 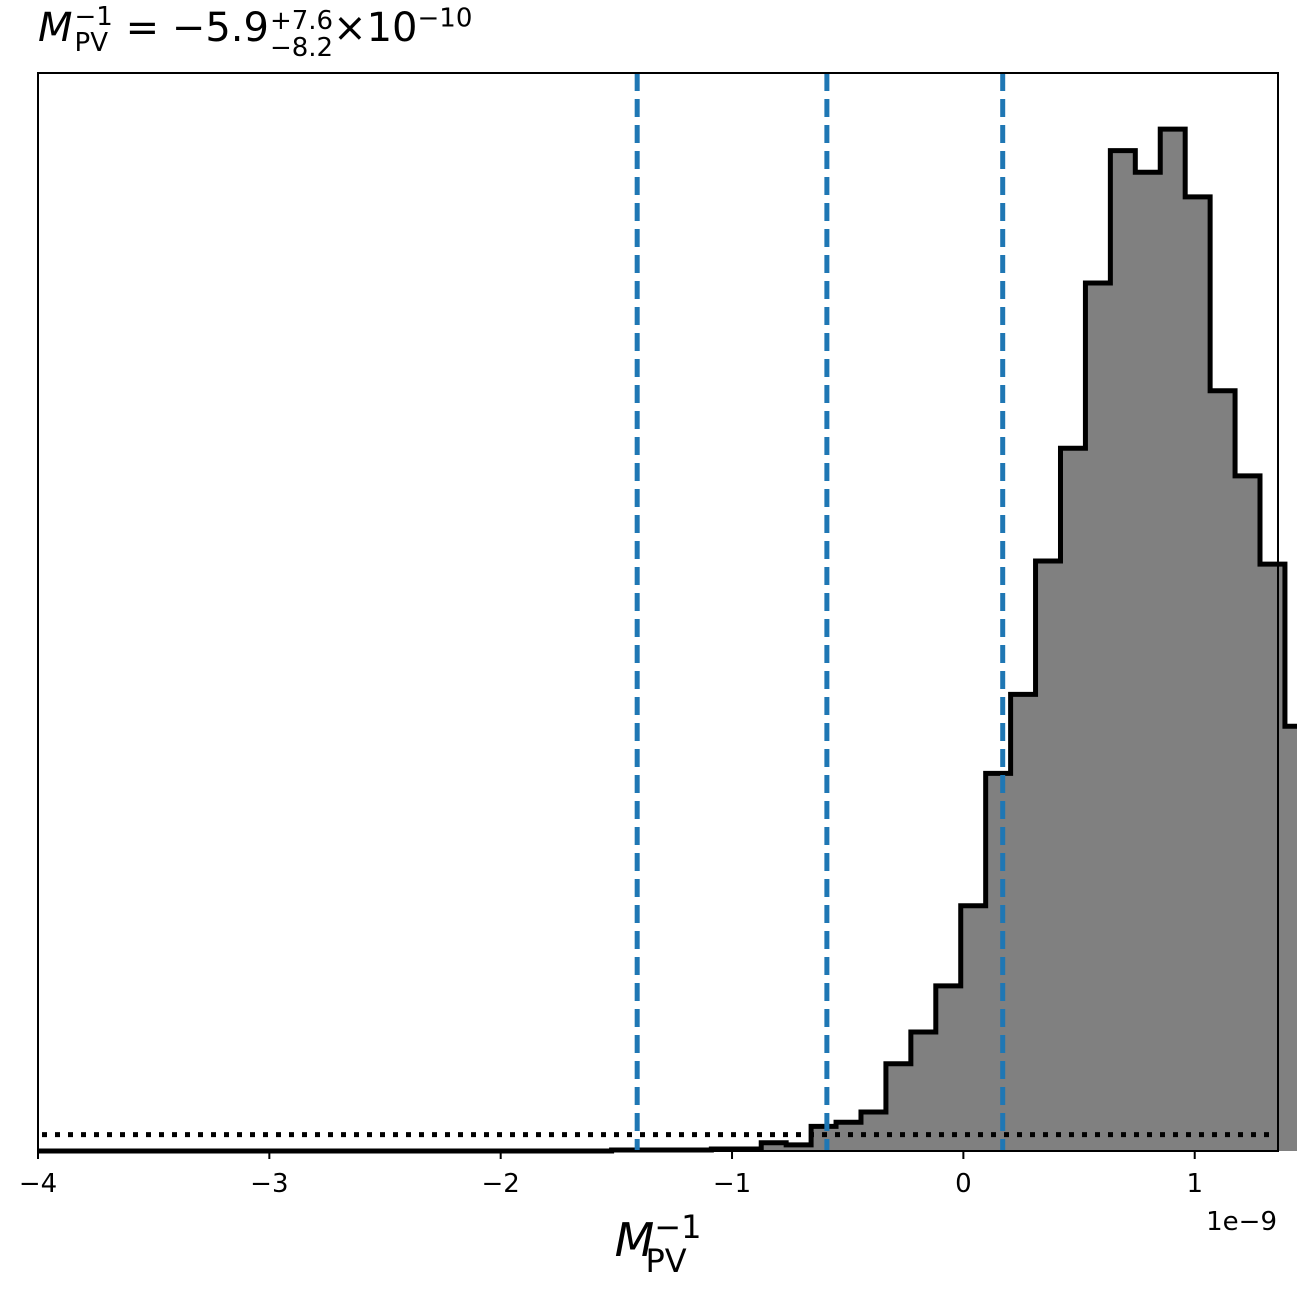 What do you see at coordinates (677, 1227) in the screenshot?
I see `x-axis-label-sup: −1` at bounding box center [677, 1227].